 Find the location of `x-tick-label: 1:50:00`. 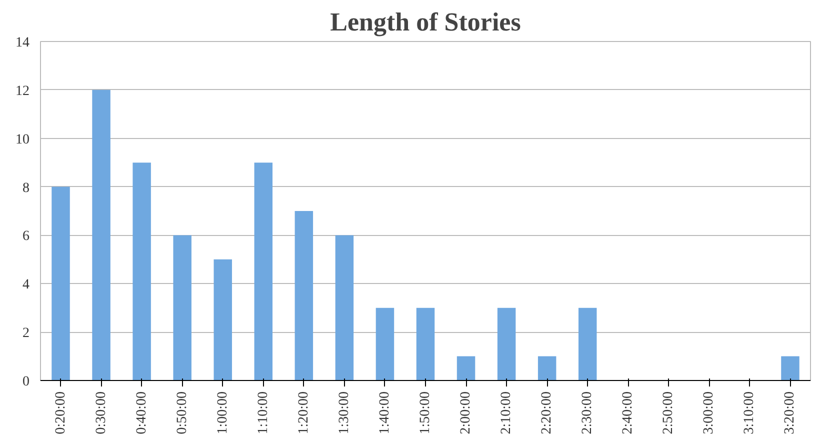

x-tick-label: 1:50:00 is located at coordinates (425, 413).